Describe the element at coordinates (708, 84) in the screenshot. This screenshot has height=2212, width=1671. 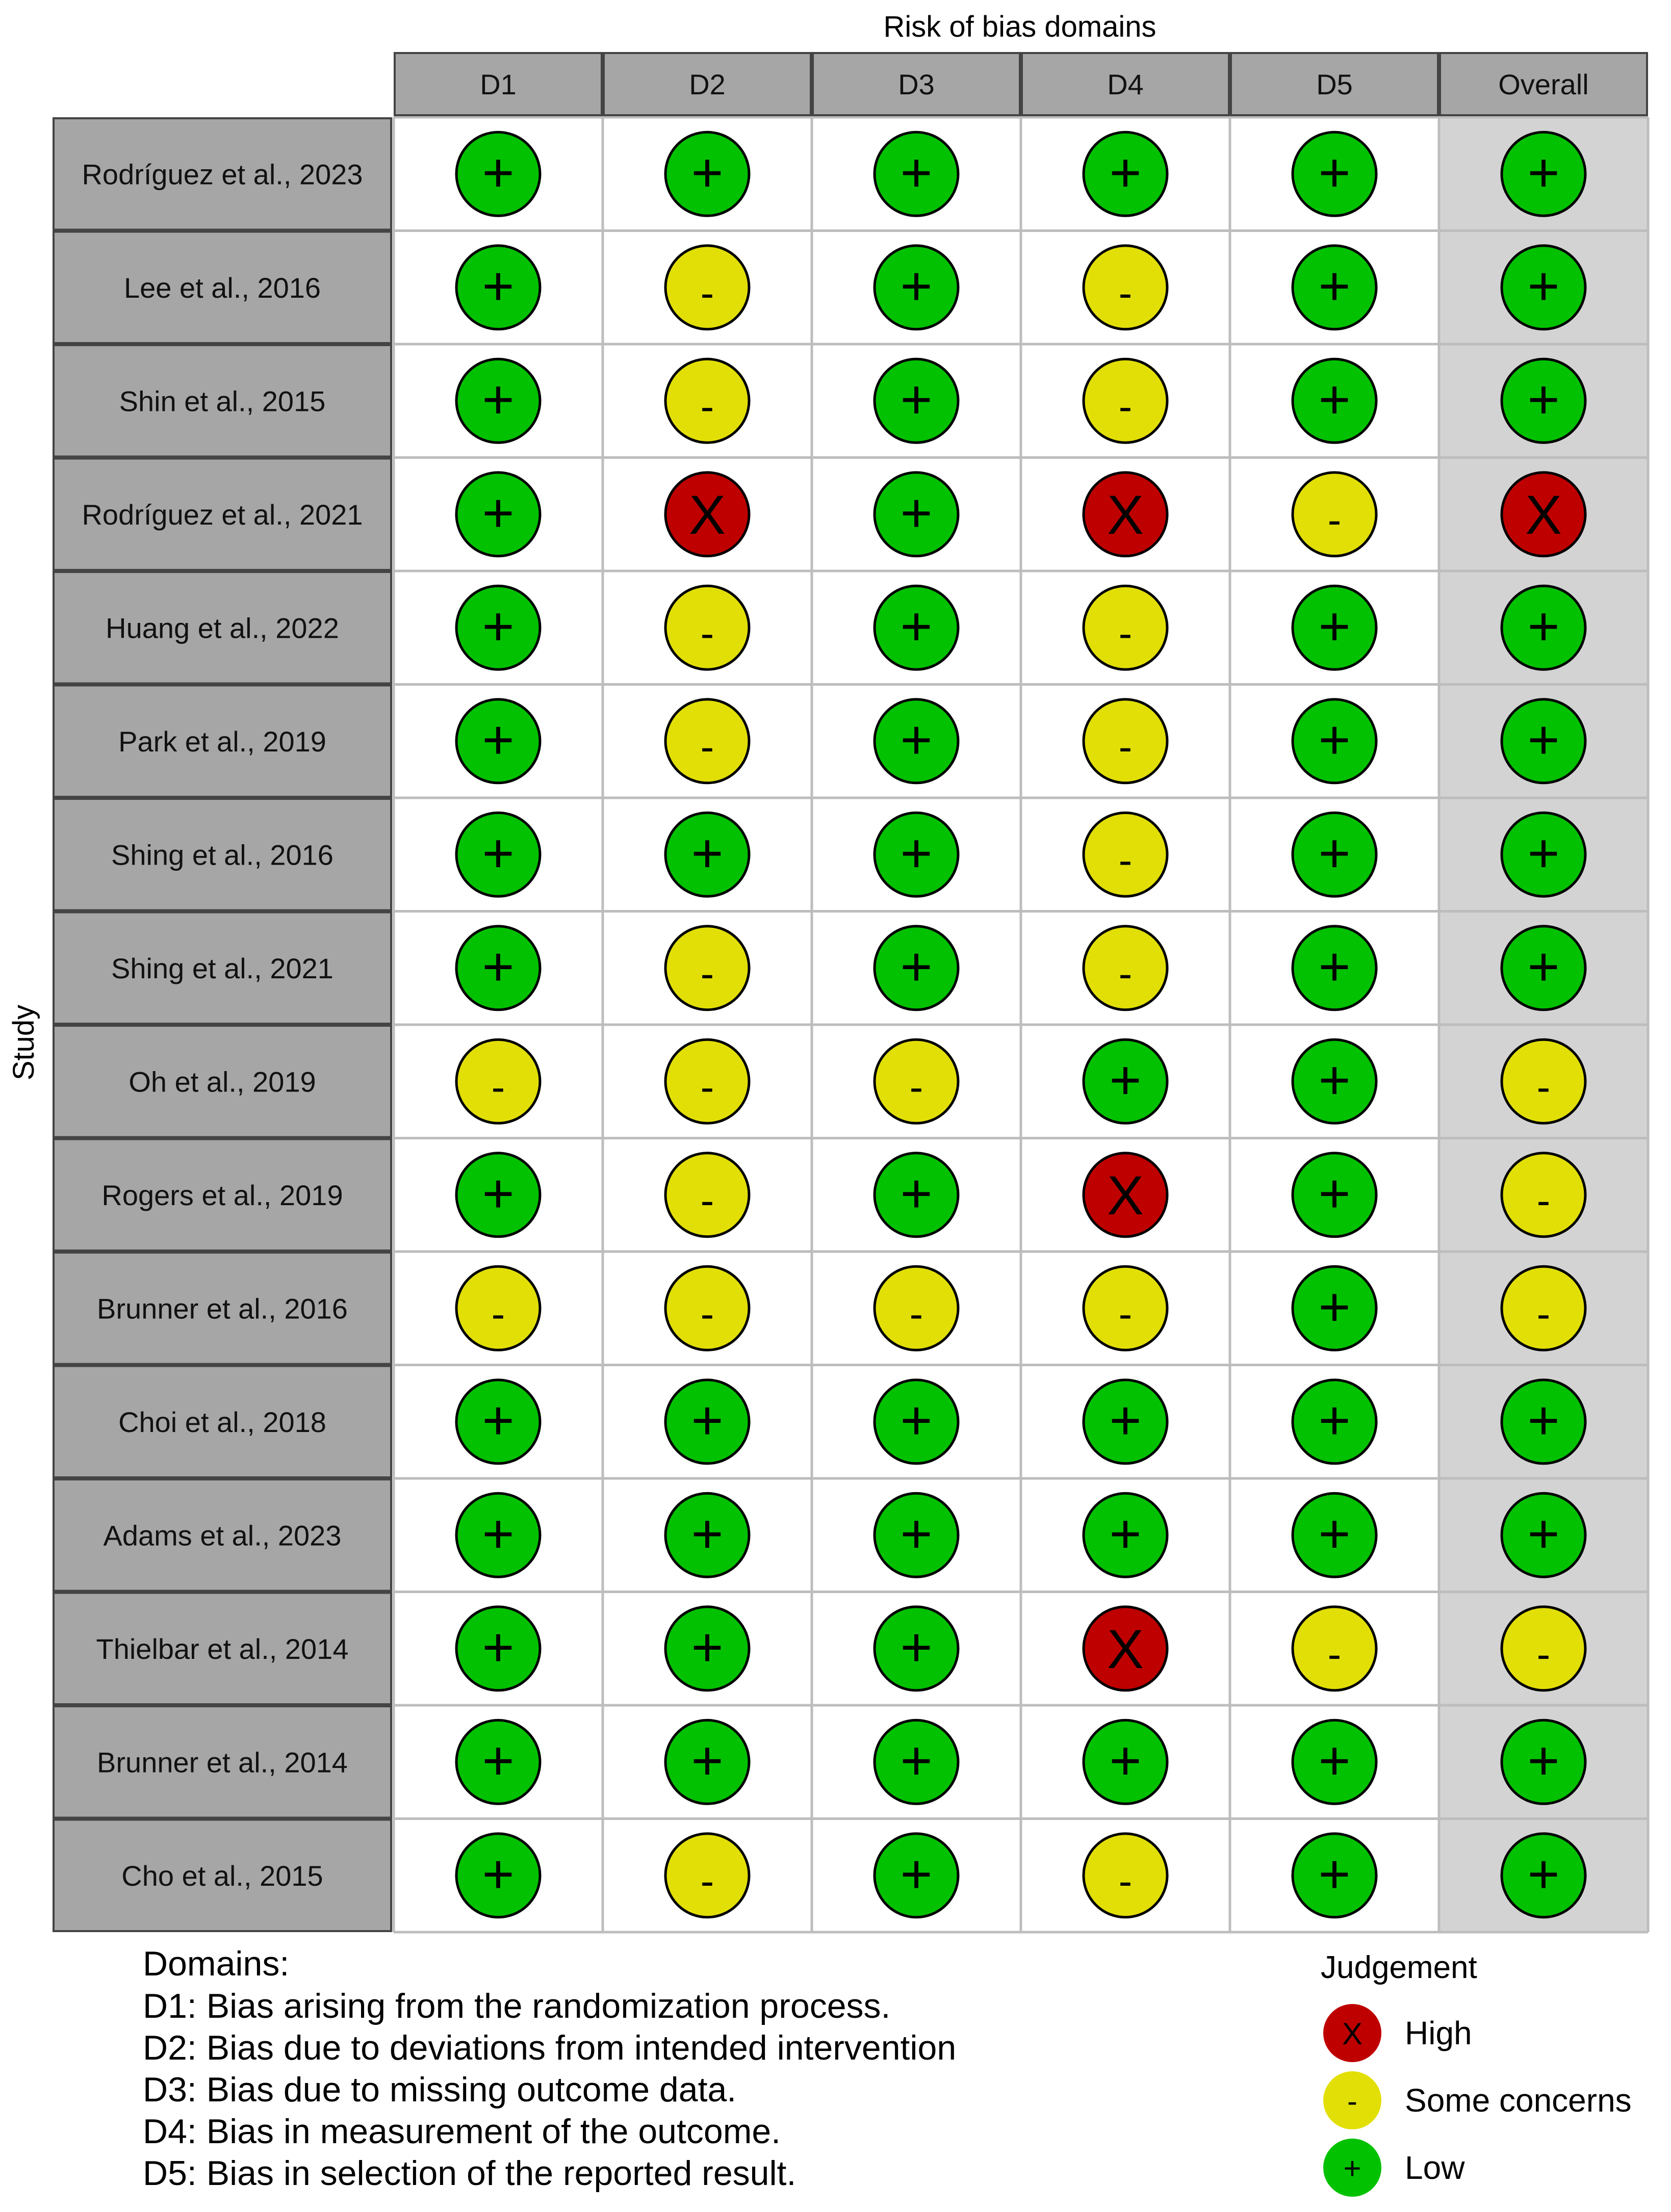
I see `column-header-label: D2` at that location.